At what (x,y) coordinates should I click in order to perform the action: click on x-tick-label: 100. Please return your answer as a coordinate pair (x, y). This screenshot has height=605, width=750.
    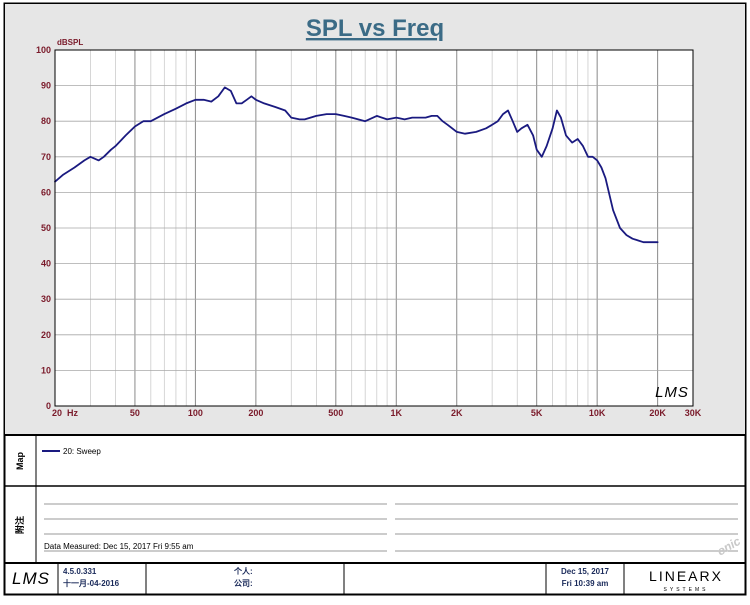
    Looking at the image, I should click on (195, 413).